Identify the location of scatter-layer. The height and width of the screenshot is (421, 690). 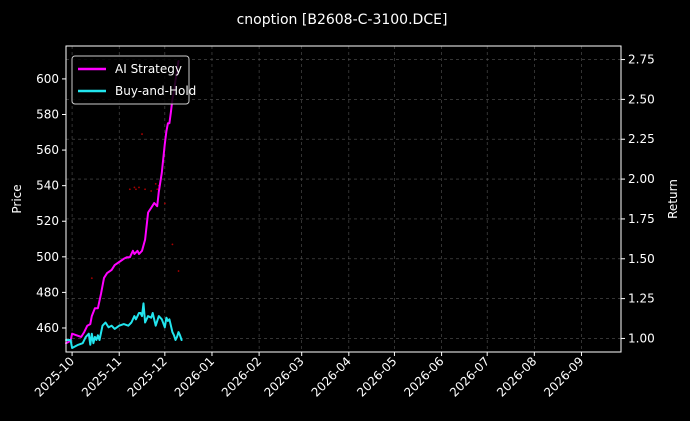
(135, 206).